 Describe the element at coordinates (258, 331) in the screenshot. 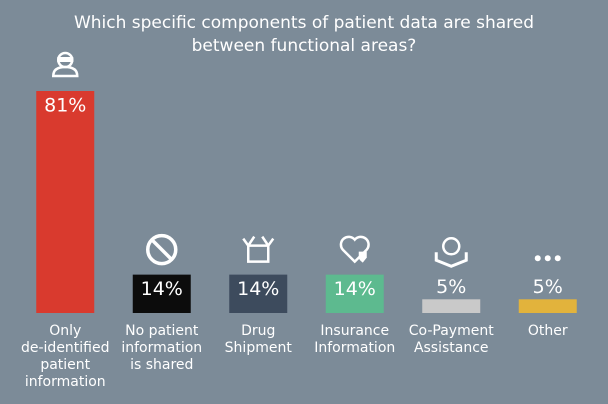

I see `x-tick-label: Drug` at that location.